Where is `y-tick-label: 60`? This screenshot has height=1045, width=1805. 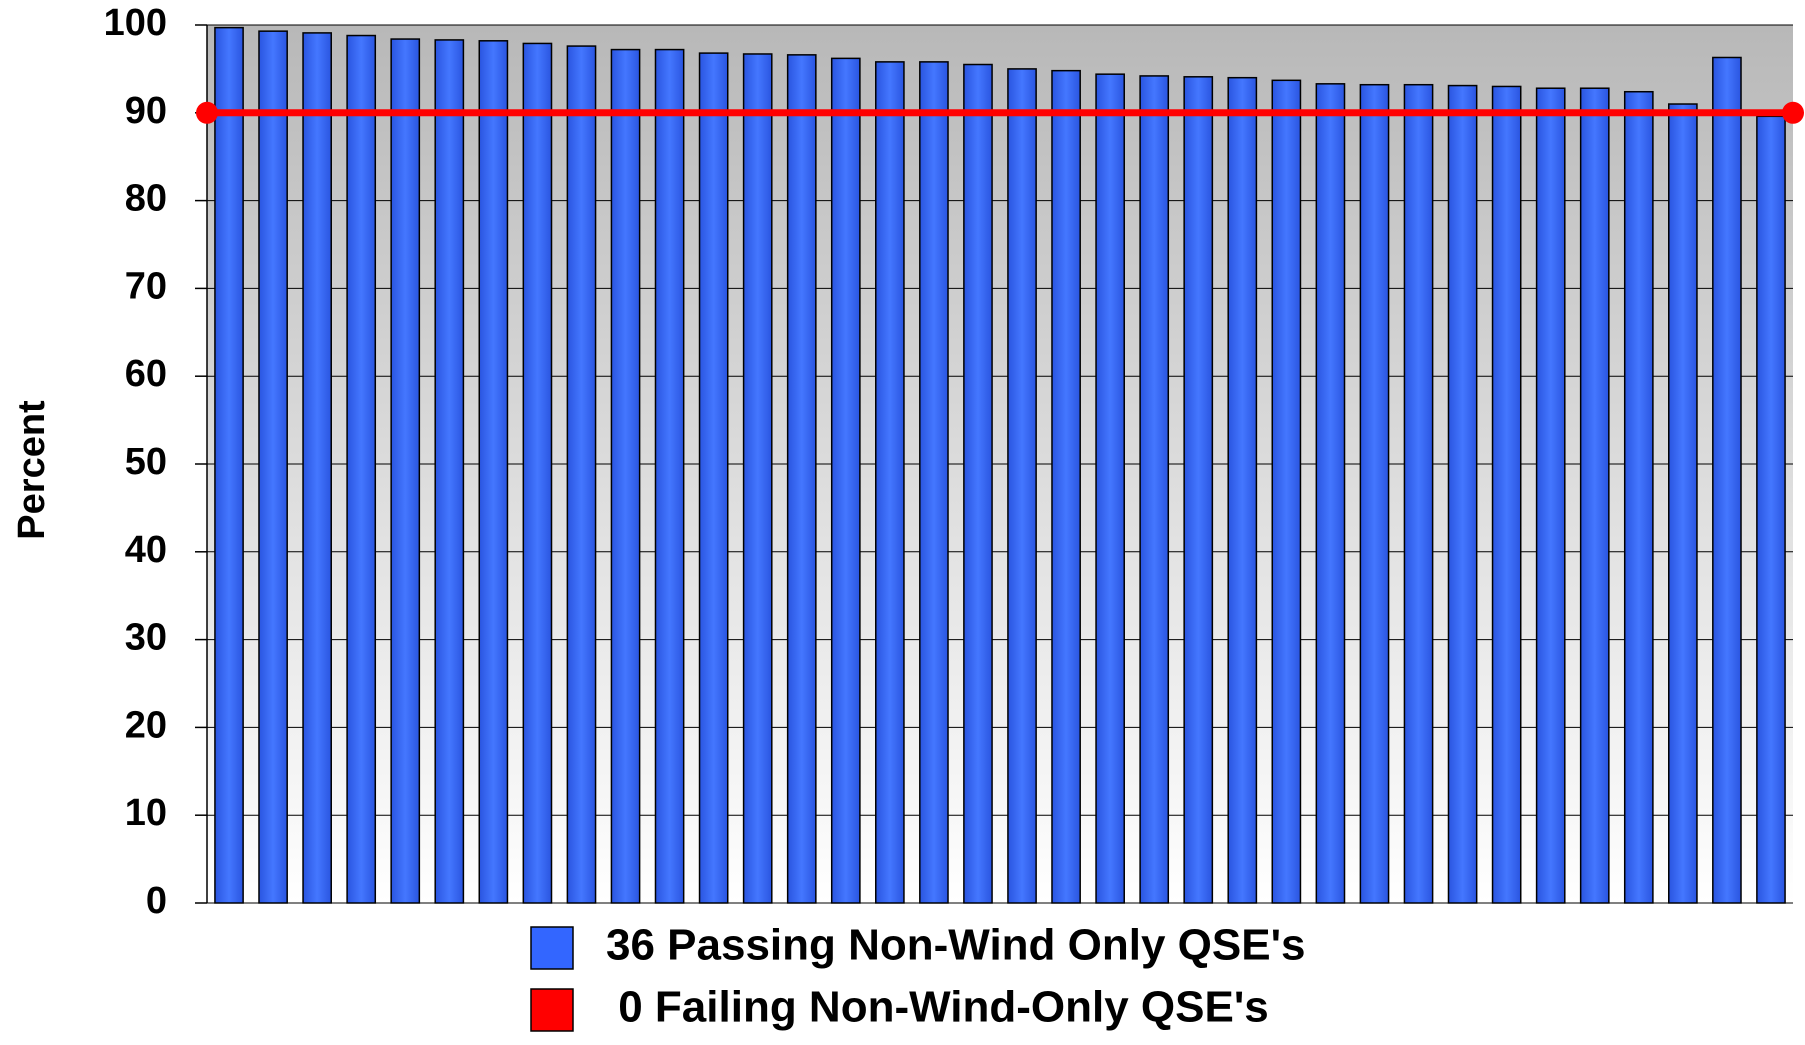
y-tick-label: 60 is located at coordinates (146, 374).